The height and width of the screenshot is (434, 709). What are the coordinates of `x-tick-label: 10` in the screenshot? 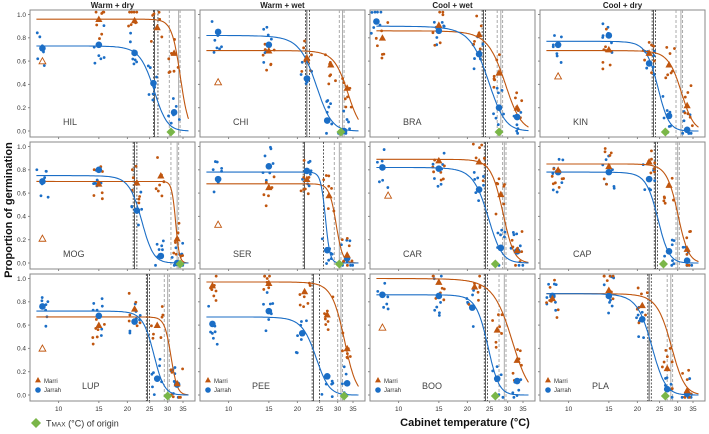 It's located at (59, 409).